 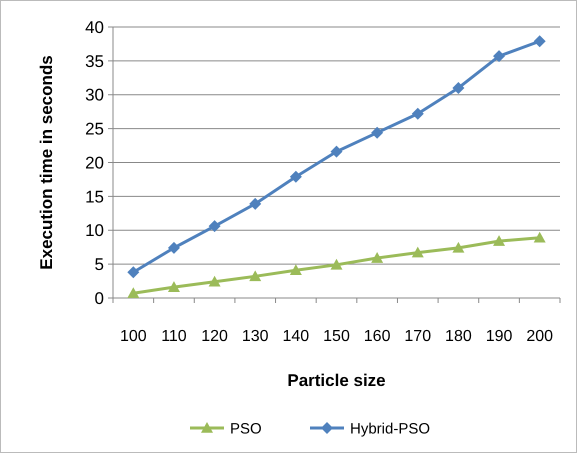 What do you see at coordinates (94, 61) in the screenshot?
I see `y-tick-label: 35` at bounding box center [94, 61].